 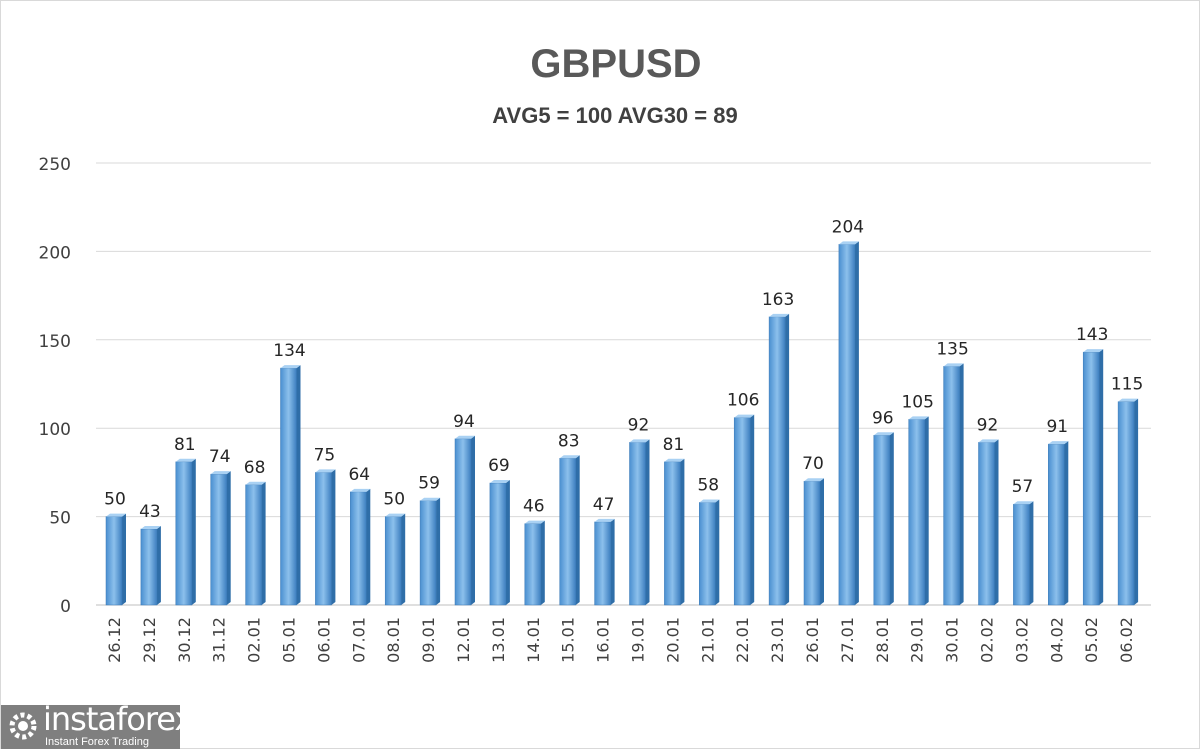 What do you see at coordinates (615, 115) in the screenshot?
I see `chart-subtitle: AVG5 = 100 AVG30 = 89` at bounding box center [615, 115].